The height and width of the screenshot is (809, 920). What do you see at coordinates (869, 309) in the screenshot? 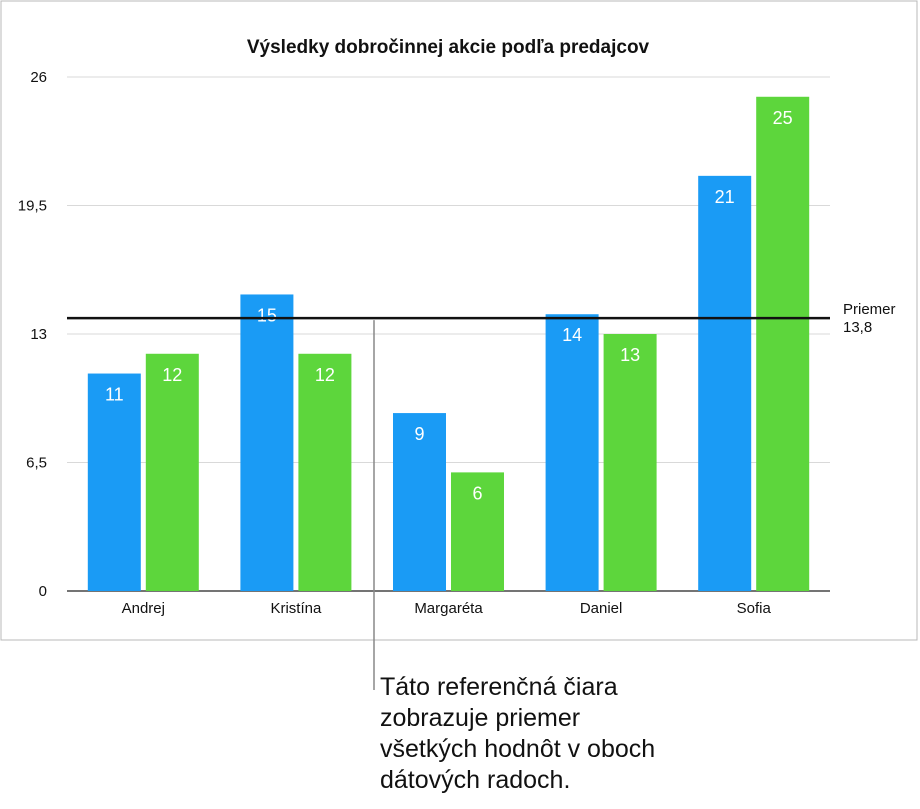
I see `reference-line-label: Priemer` at bounding box center [869, 309].